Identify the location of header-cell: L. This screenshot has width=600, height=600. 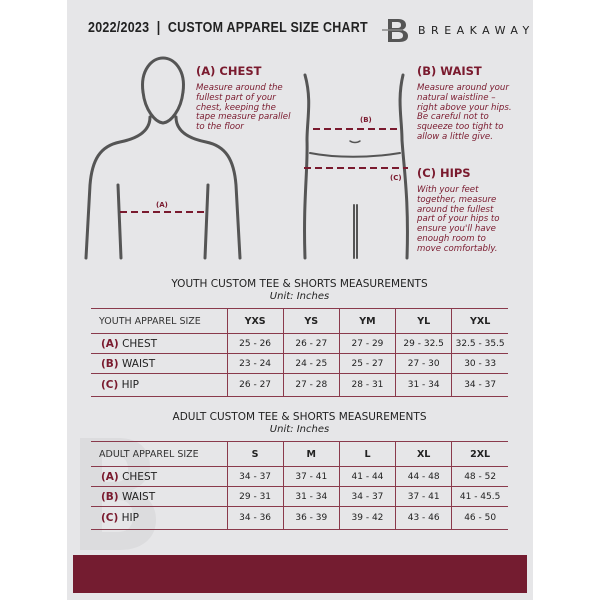
(367, 454).